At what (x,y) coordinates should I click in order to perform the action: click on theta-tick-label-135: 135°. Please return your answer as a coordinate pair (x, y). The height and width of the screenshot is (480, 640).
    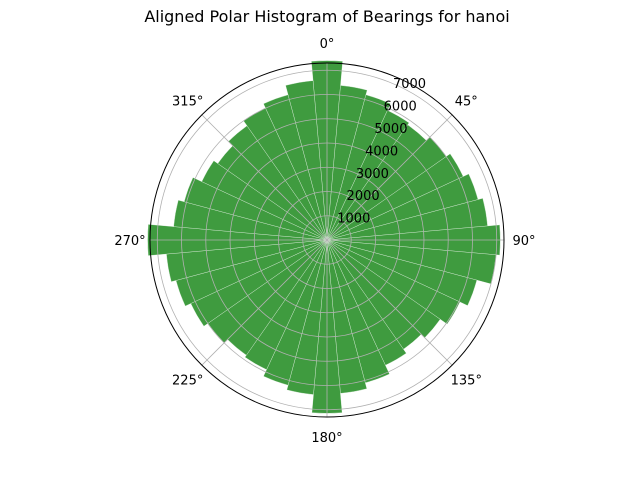
    Looking at the image, I should click on (466, 380).